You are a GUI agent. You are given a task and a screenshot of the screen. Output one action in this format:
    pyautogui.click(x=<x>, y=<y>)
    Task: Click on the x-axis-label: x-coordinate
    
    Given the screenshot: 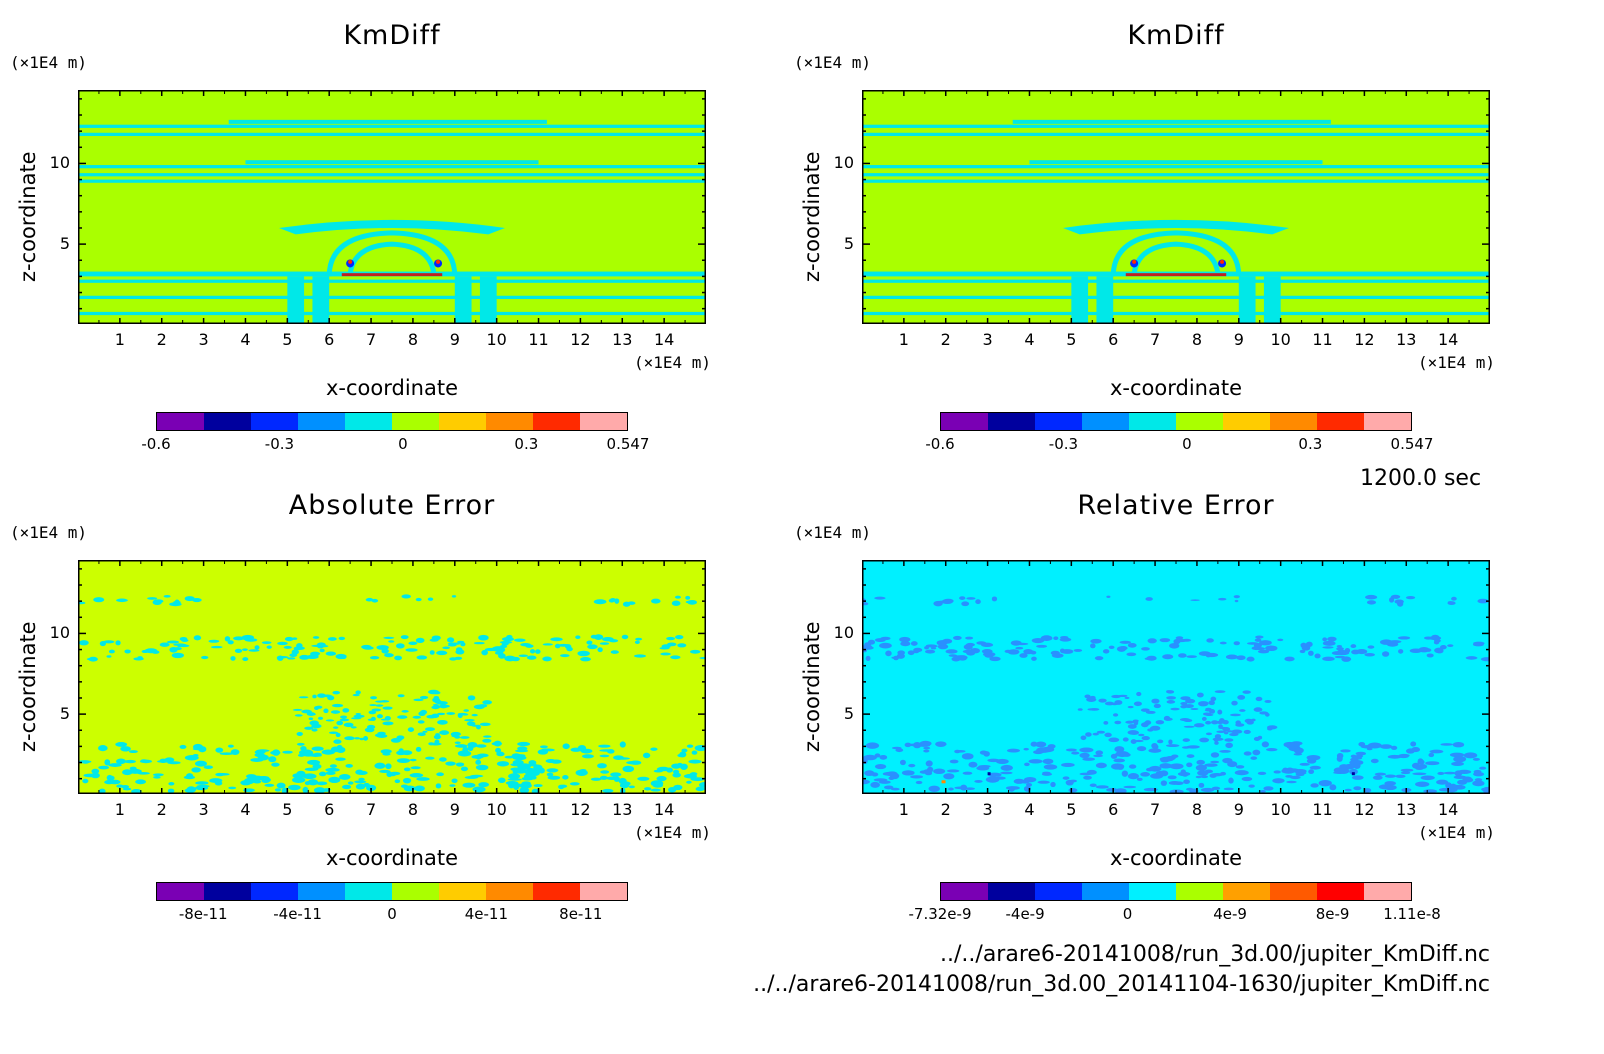 What is the action you would take?
    pyautogui.click(x=391, y=388)
    